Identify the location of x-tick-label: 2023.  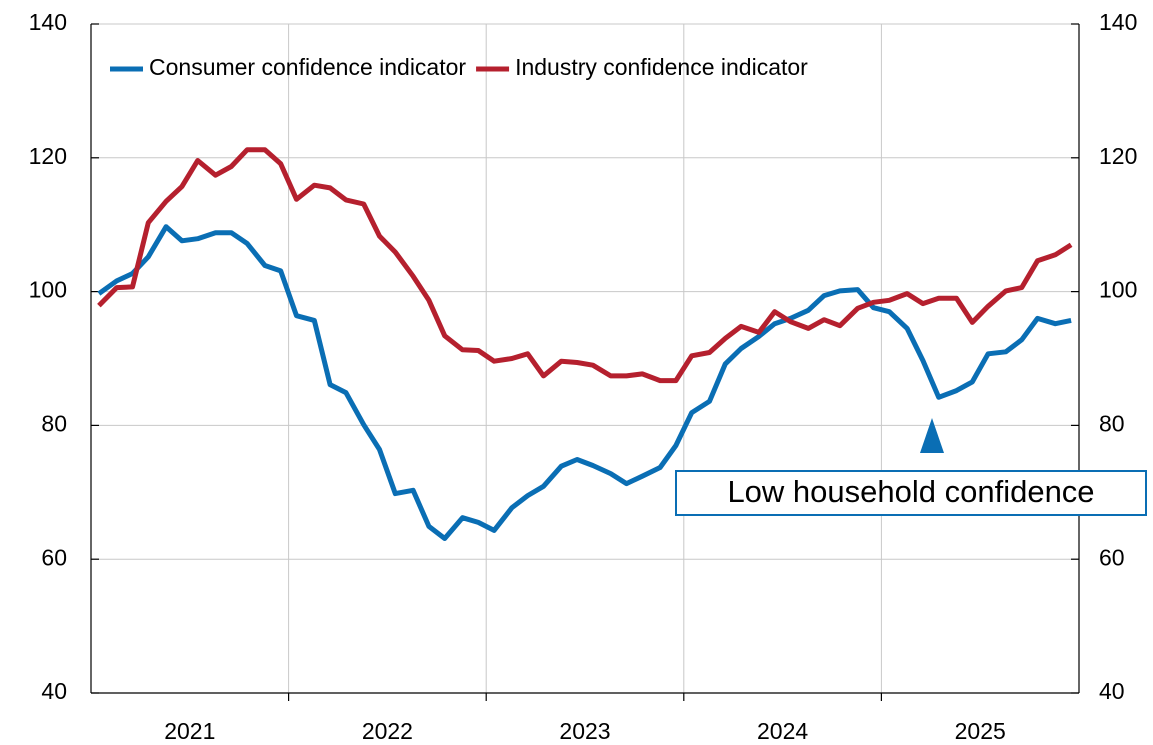
(584, 731).